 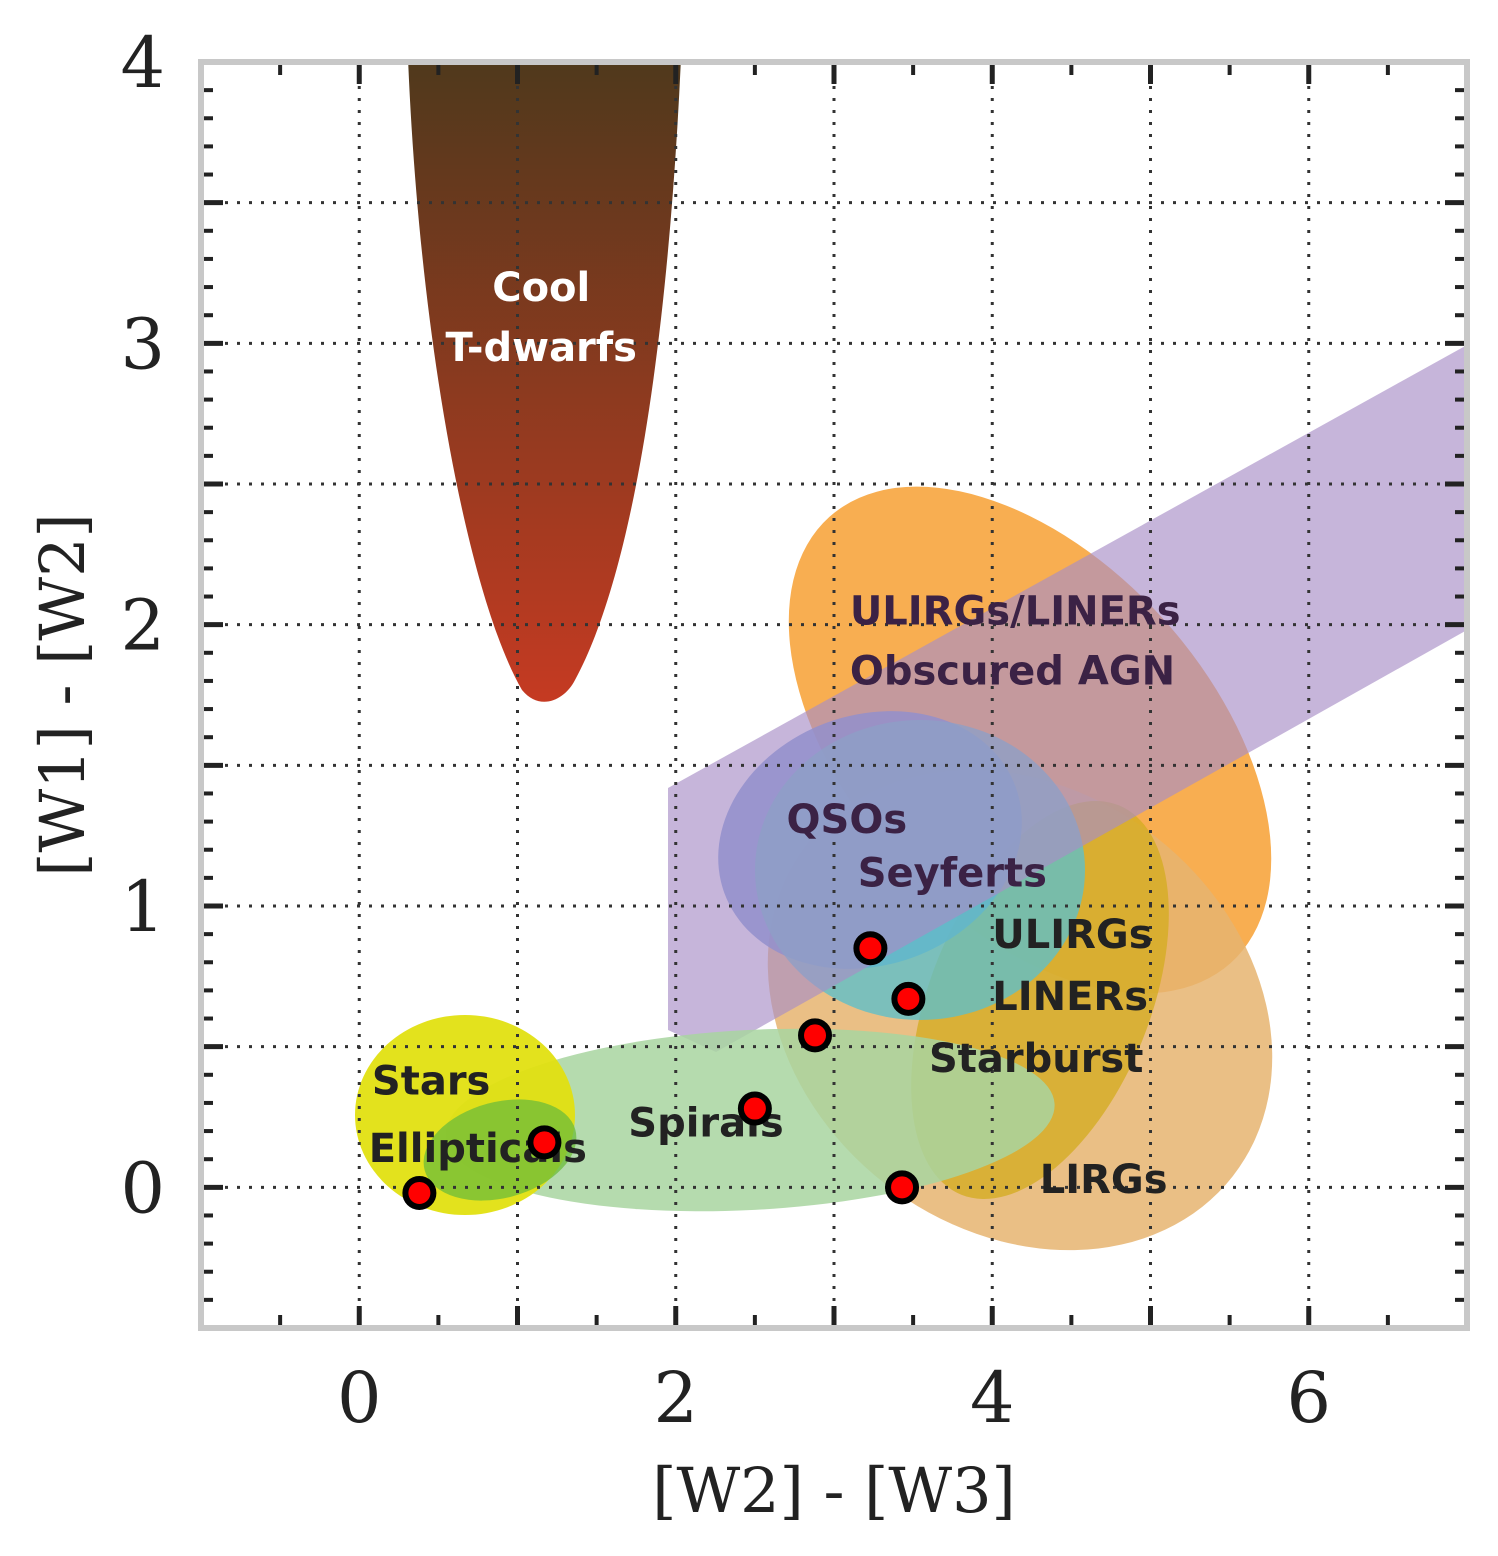 I want to click on x-tick-label: 4, so click(x=992, y=1398).